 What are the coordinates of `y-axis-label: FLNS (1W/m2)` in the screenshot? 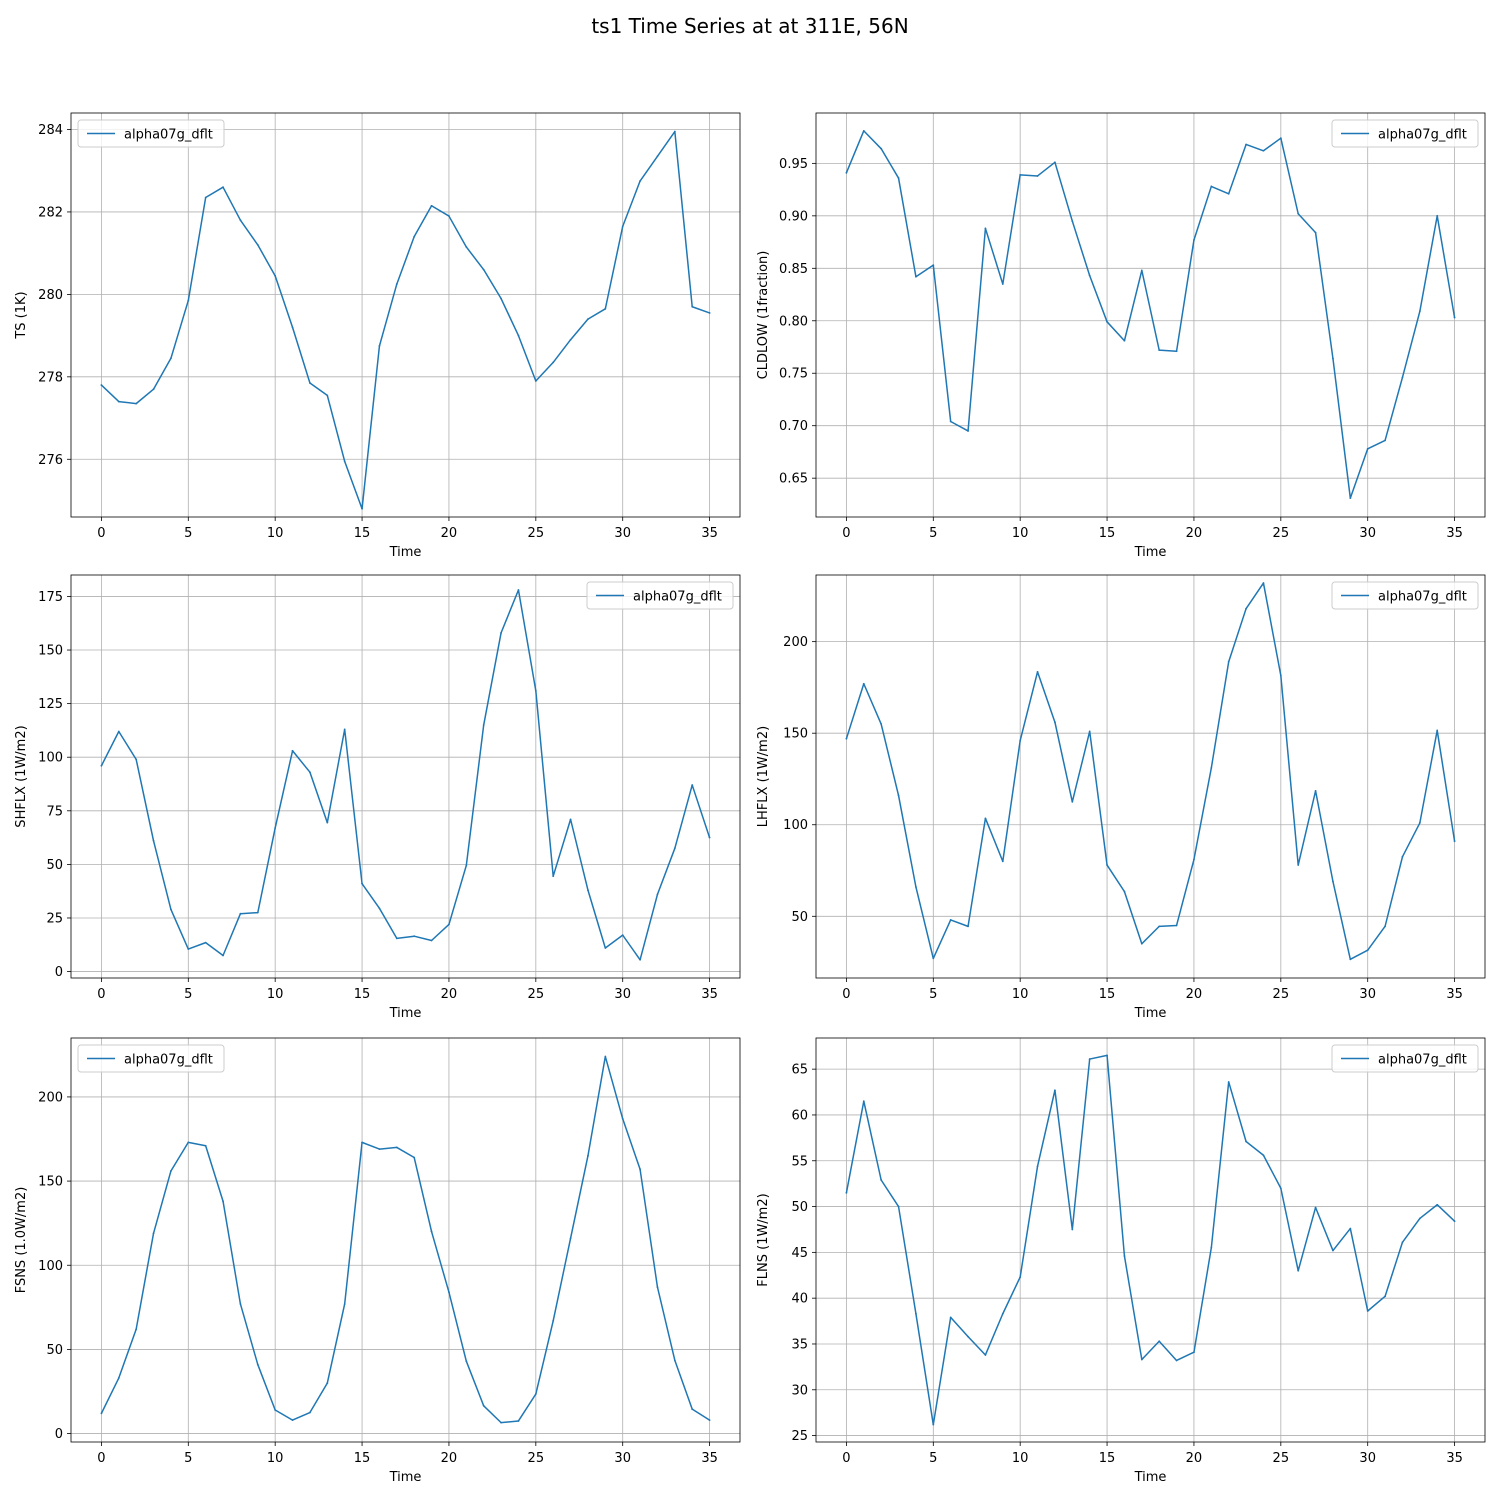 It's located at (763, 1239).